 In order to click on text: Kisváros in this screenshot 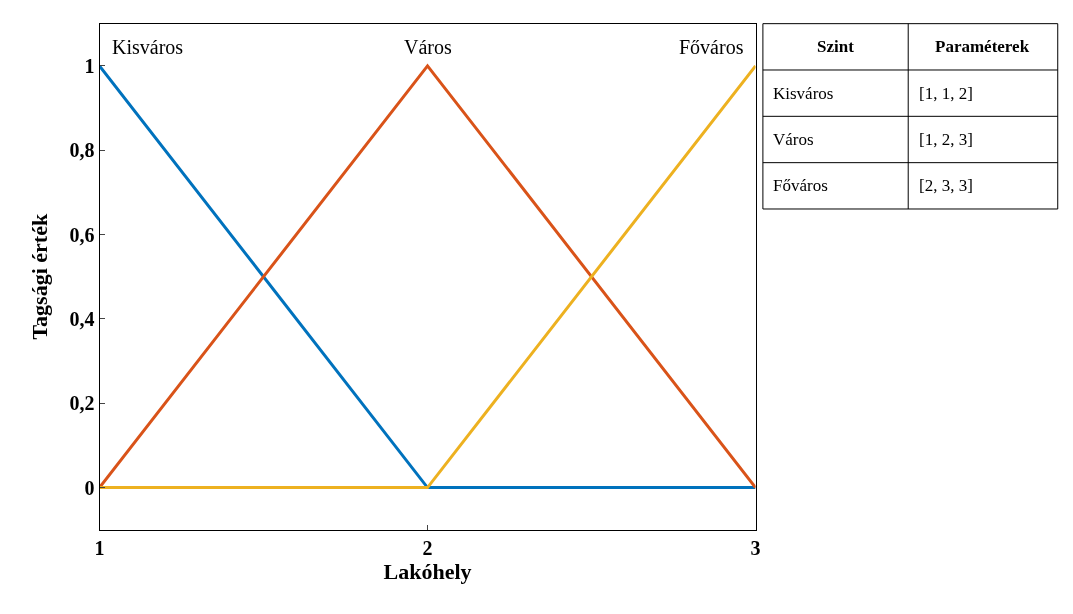, I will do `click(803, 93)`.